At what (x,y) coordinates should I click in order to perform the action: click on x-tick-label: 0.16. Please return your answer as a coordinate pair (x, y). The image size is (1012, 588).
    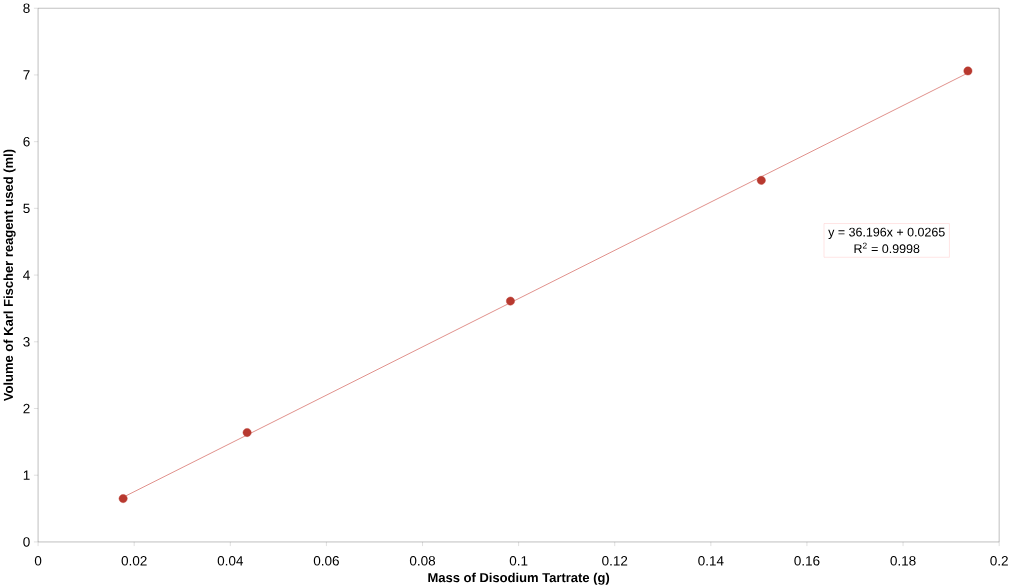
    Looking at the image, I should click on (807, 560).